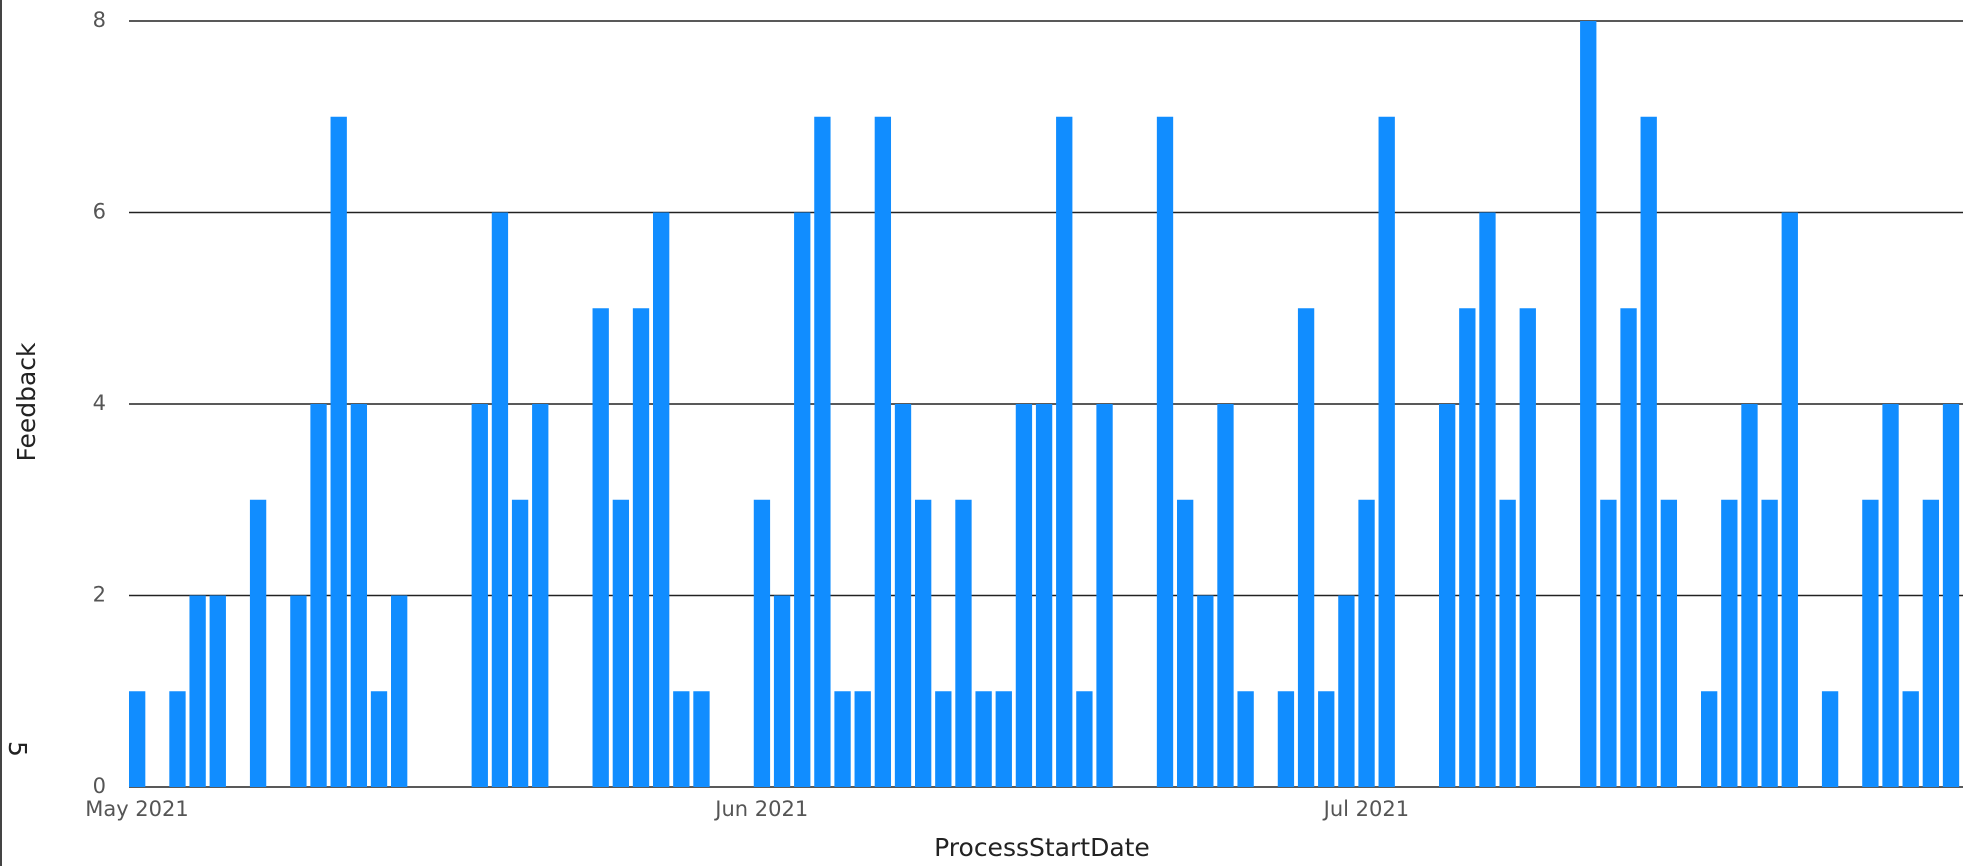  What do you see at coordinates (99, 20) in the screenshot?
I see `y-tick-label: 8` at bounding box center [99, 20].